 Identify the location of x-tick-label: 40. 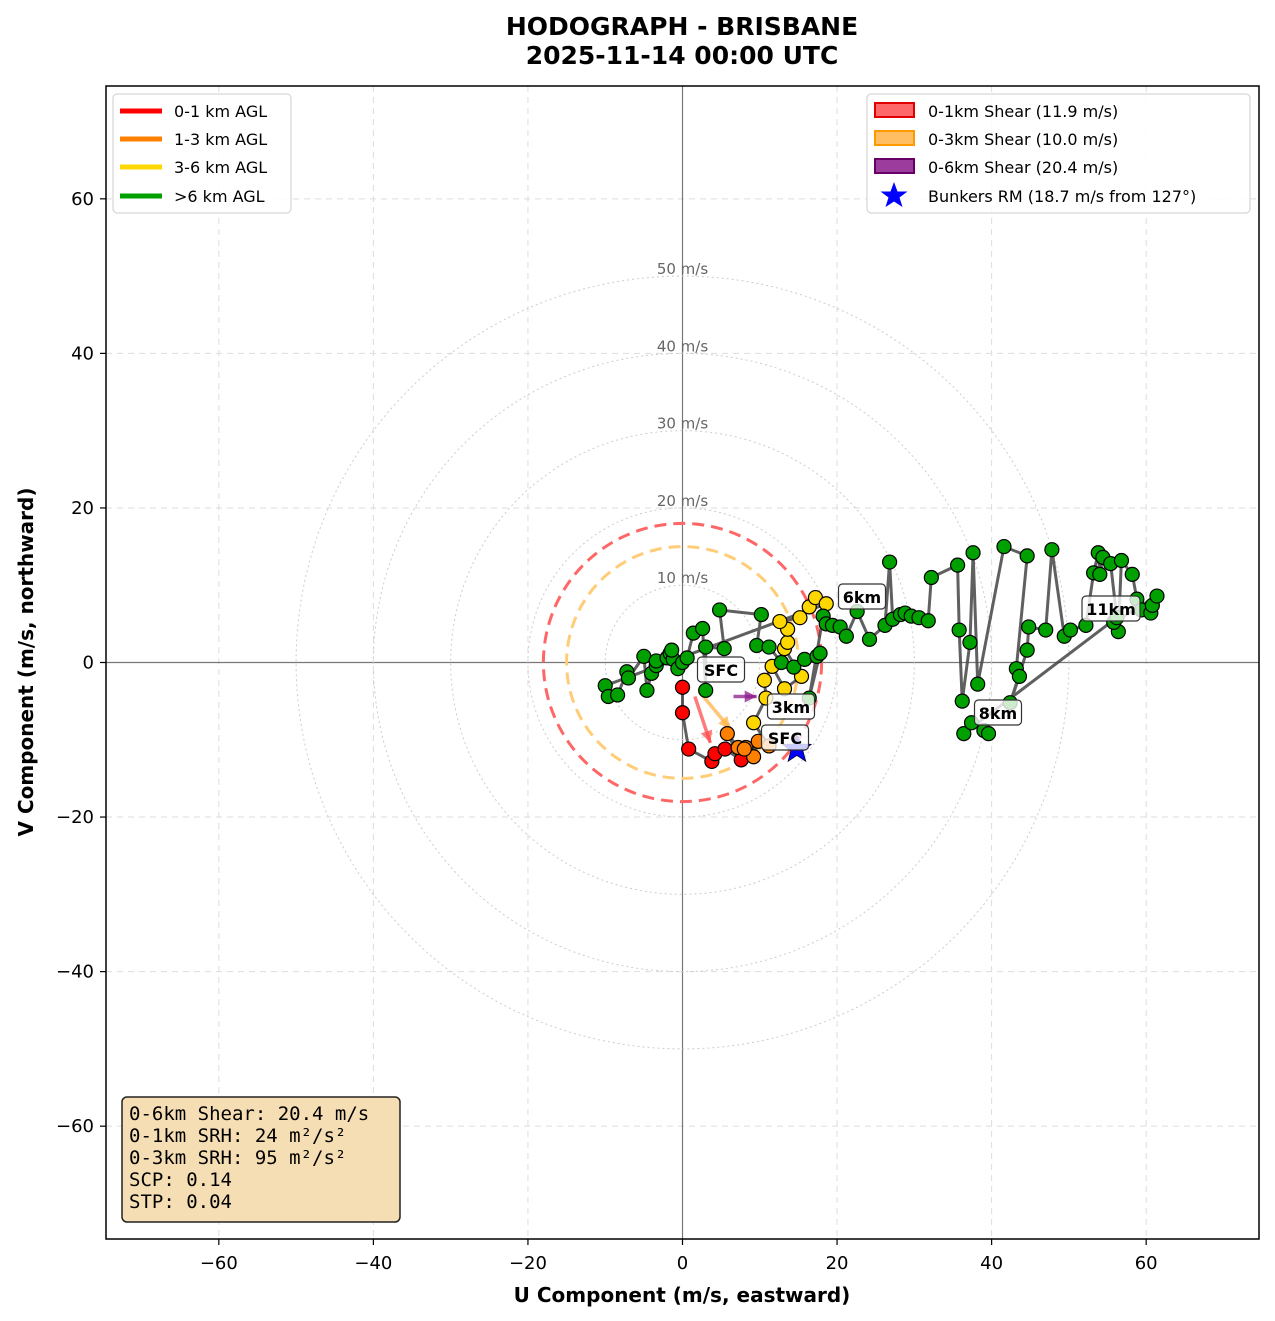
(991, 1263).